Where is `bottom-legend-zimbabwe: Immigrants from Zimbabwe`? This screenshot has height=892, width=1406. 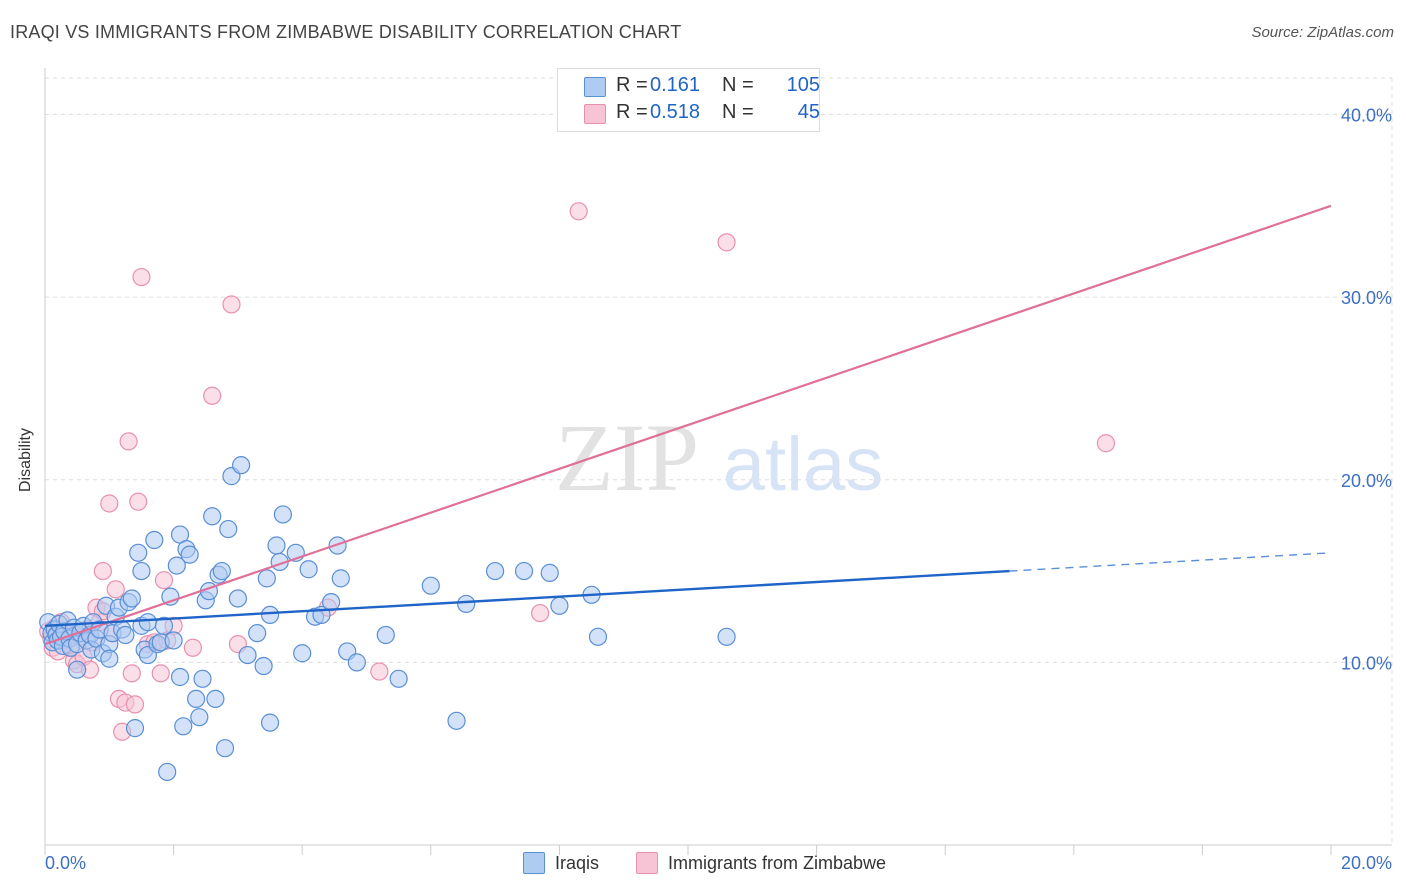 bottom-legend-zimbabwe: Immigrants from Zimbabwe is located at coordinates (761, 865).